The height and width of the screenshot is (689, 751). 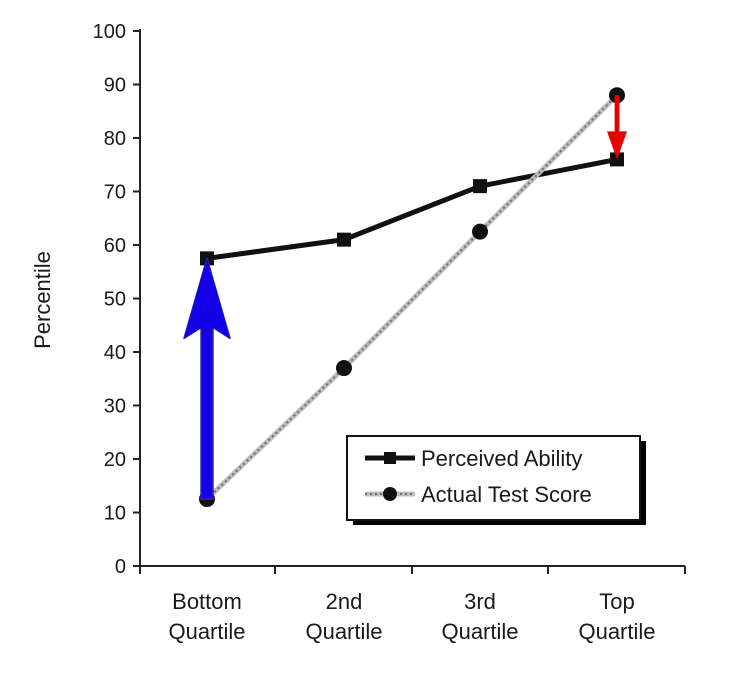 I want to click on y-tick-label: 40, so click(x=115, y=353).